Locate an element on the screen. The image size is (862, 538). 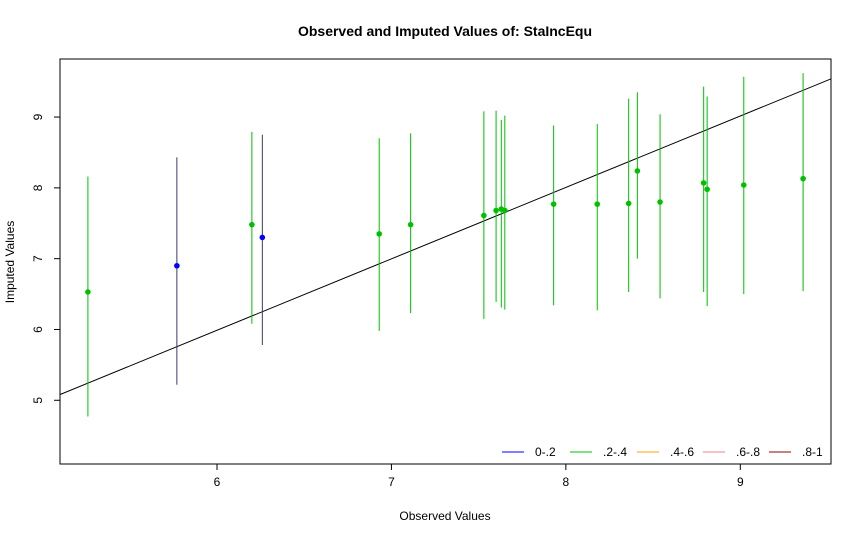
legend-label: .6-.8 is located at coordinates (748, 452).